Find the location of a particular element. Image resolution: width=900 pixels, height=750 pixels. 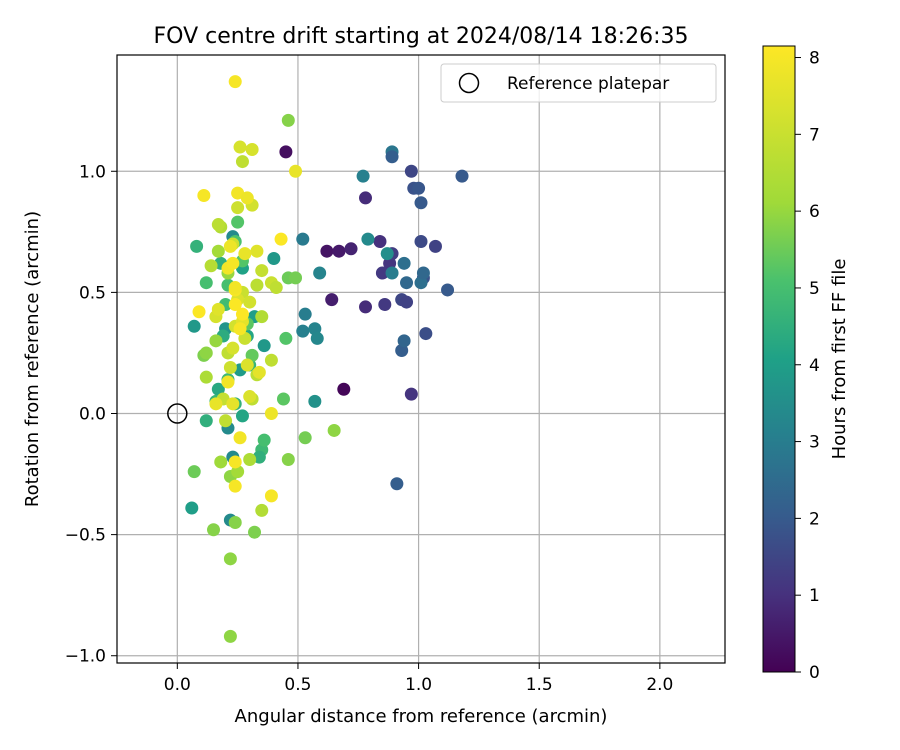

colorbar-frame is located at coordinates (779, 359).